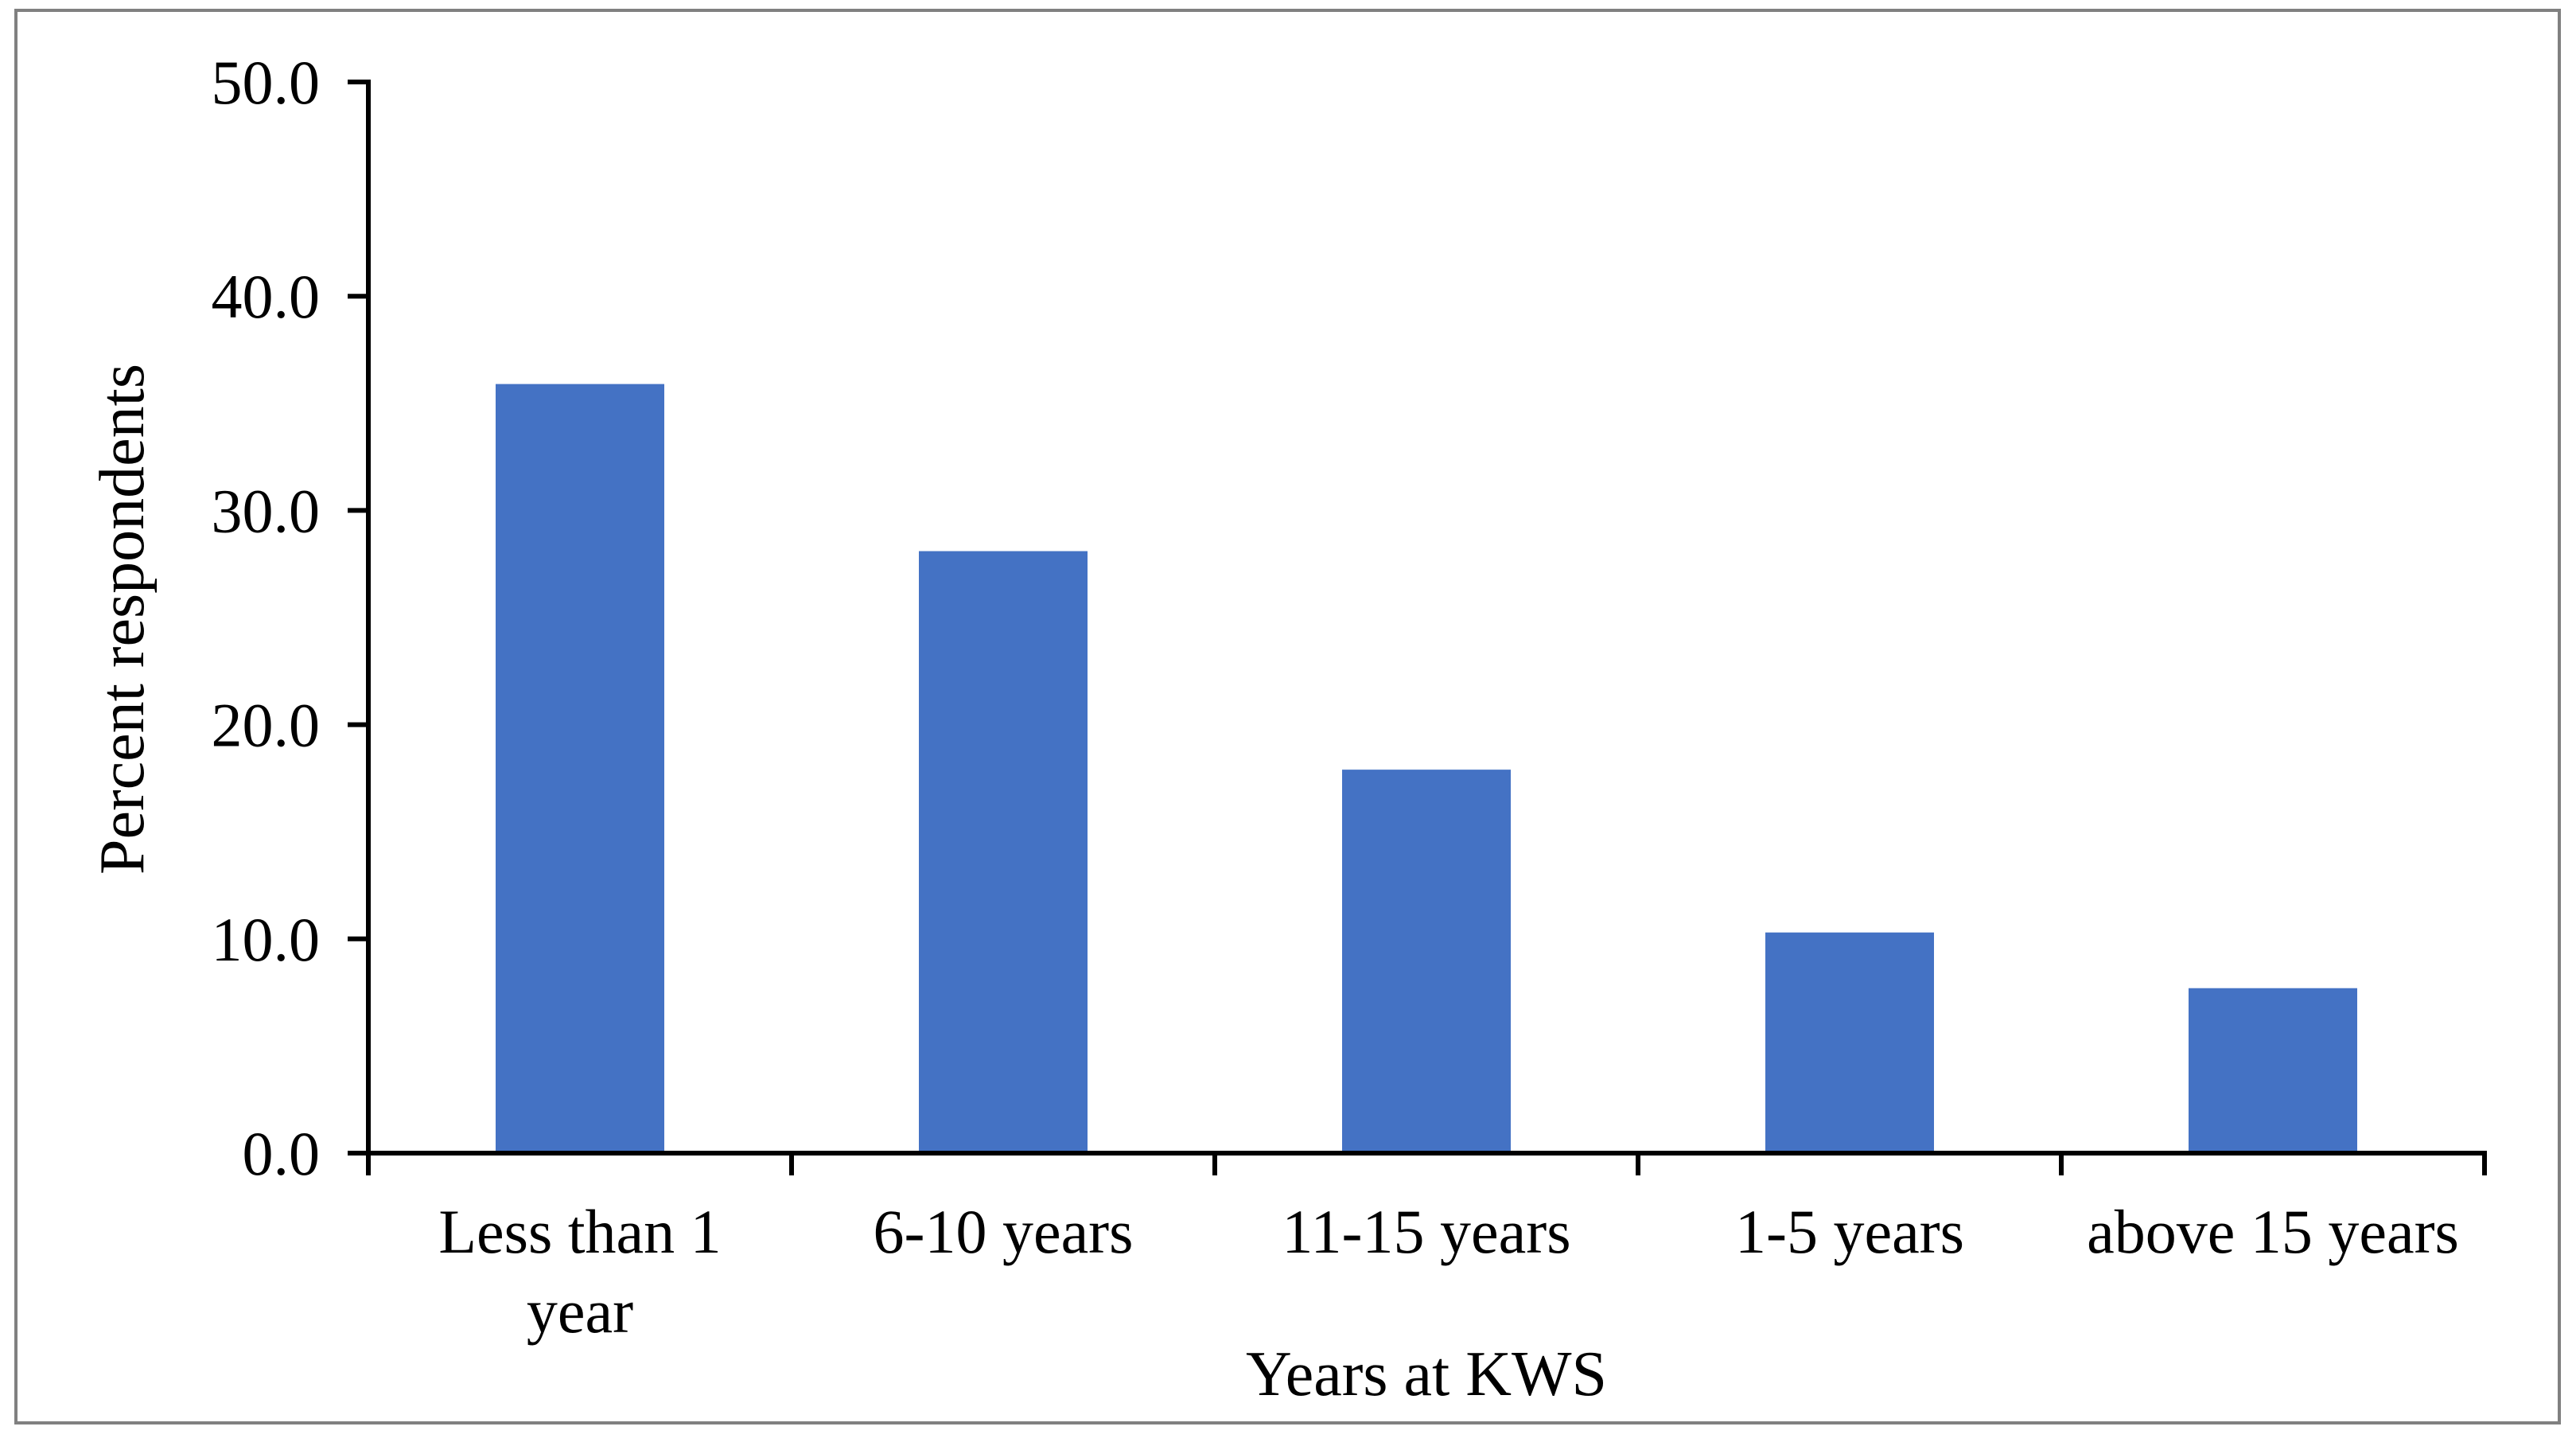 The image size is (2576, 1442). I want to click on y-axis-title: Percent respondents, so click(123, 619).